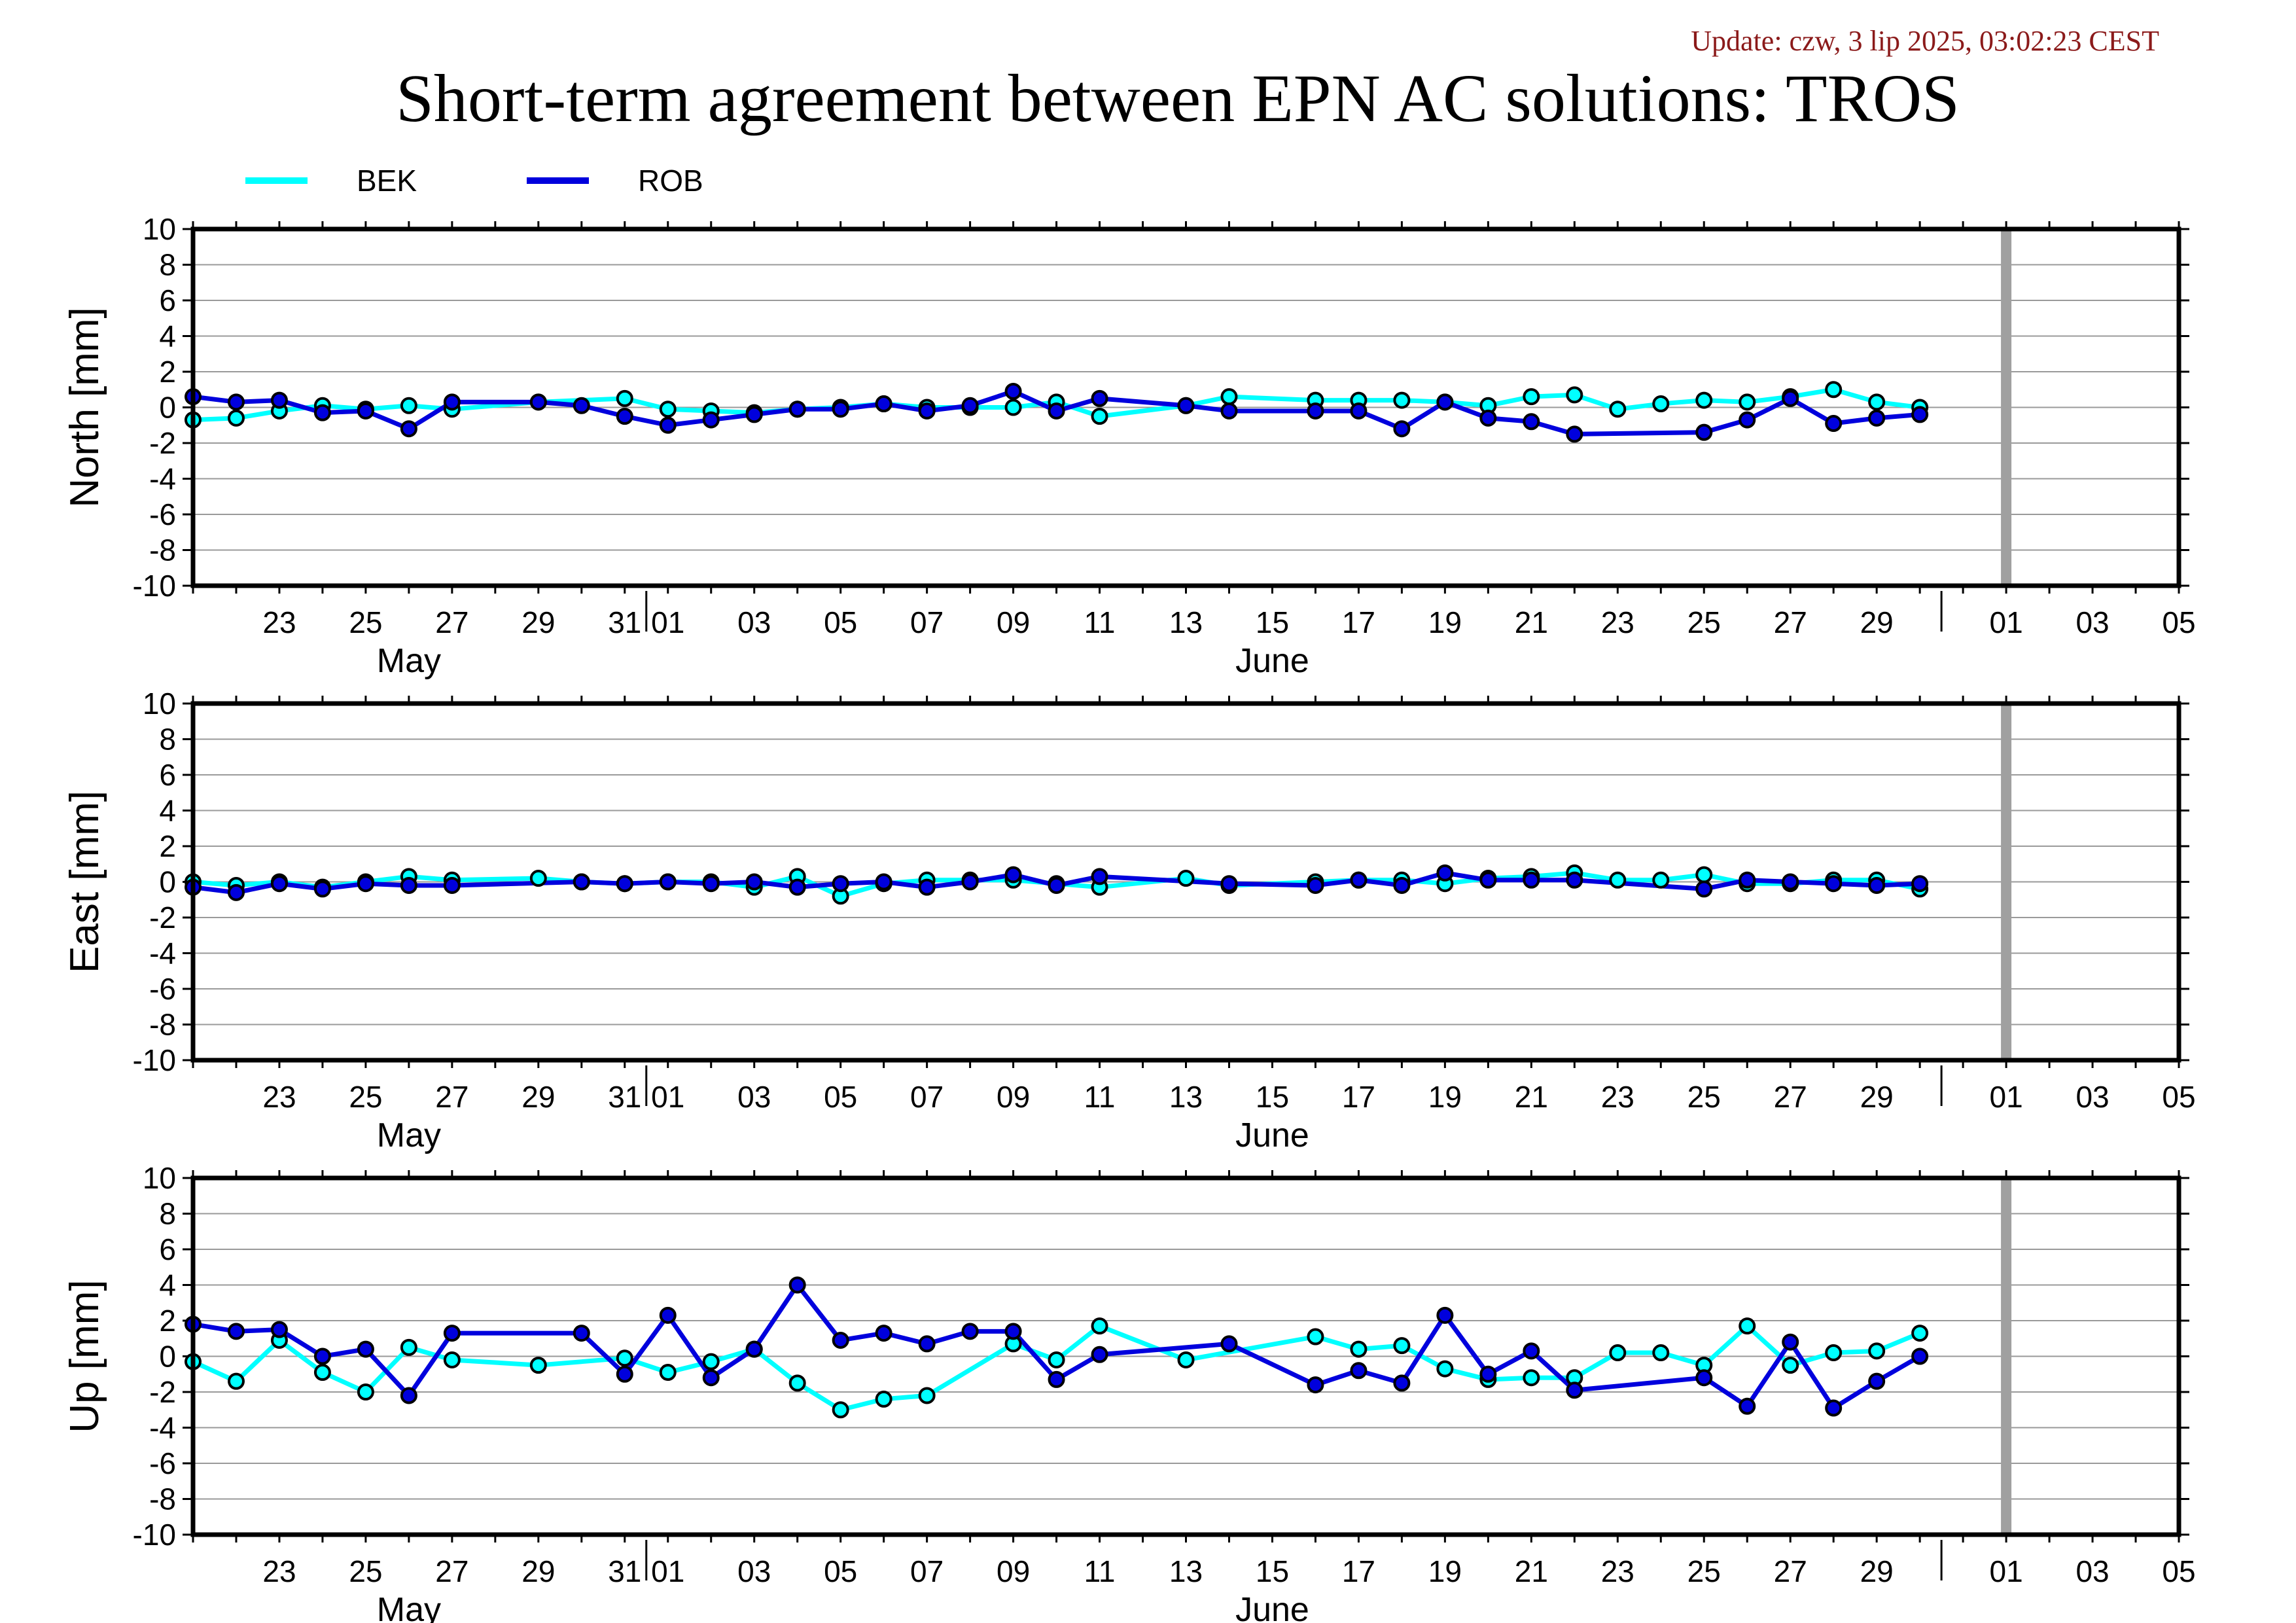 This screenshot has width=2296, height=1623. What do you see at coordinates (365, 1097) in the screenshot?
I see `x-tick-label: 25` at bounding box center [365, 1097].